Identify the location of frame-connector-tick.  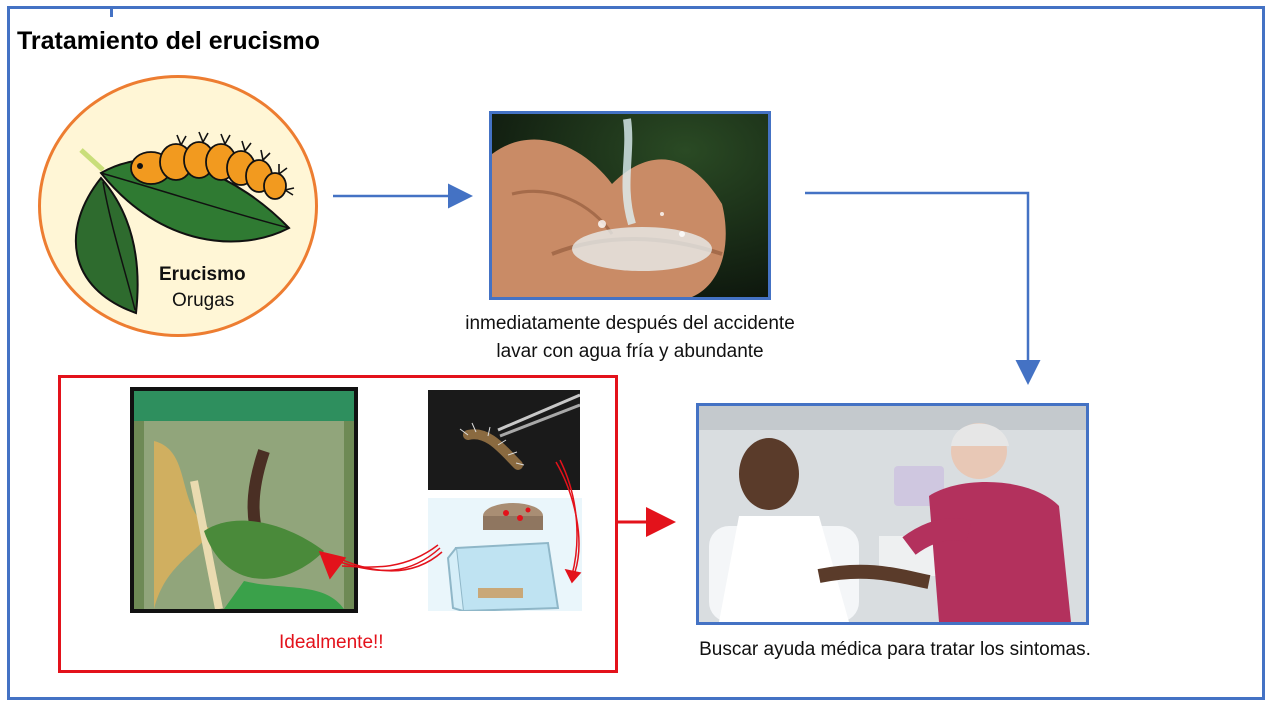
(111, 13).